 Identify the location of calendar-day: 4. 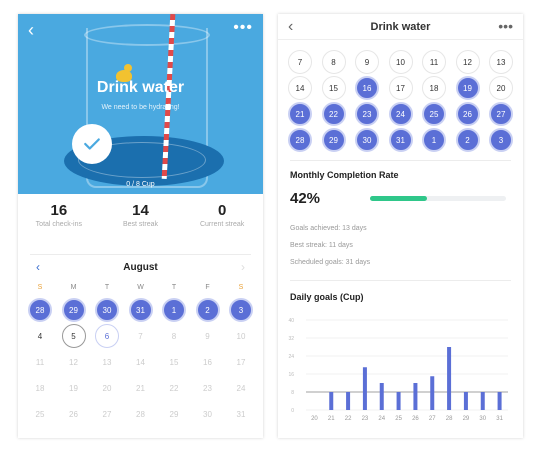
(40, 336).